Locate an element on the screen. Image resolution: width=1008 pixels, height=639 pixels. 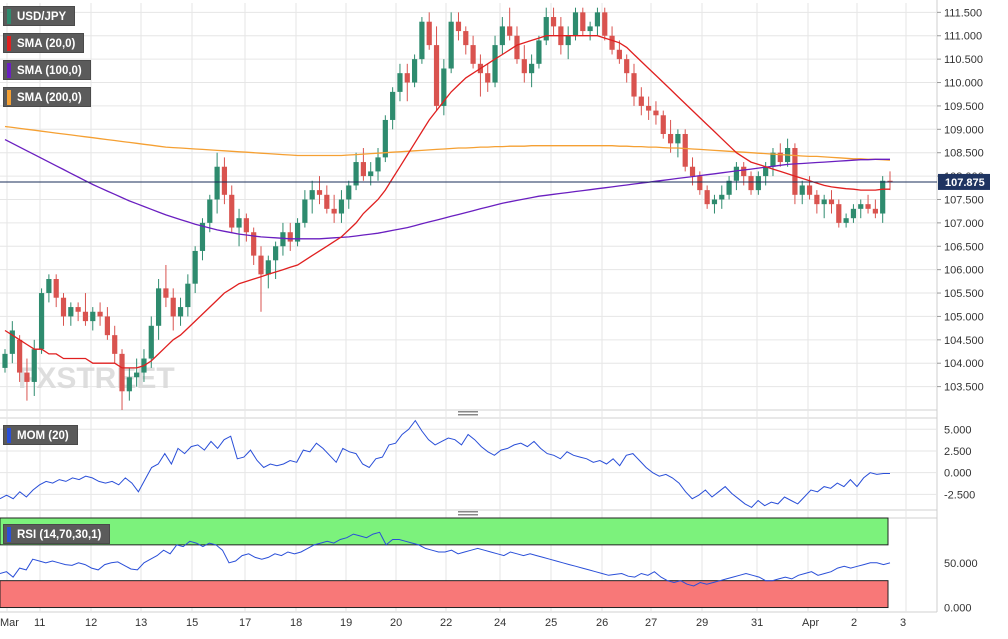
panel-resize-handle-0-b is located at coordinates (468, 415).